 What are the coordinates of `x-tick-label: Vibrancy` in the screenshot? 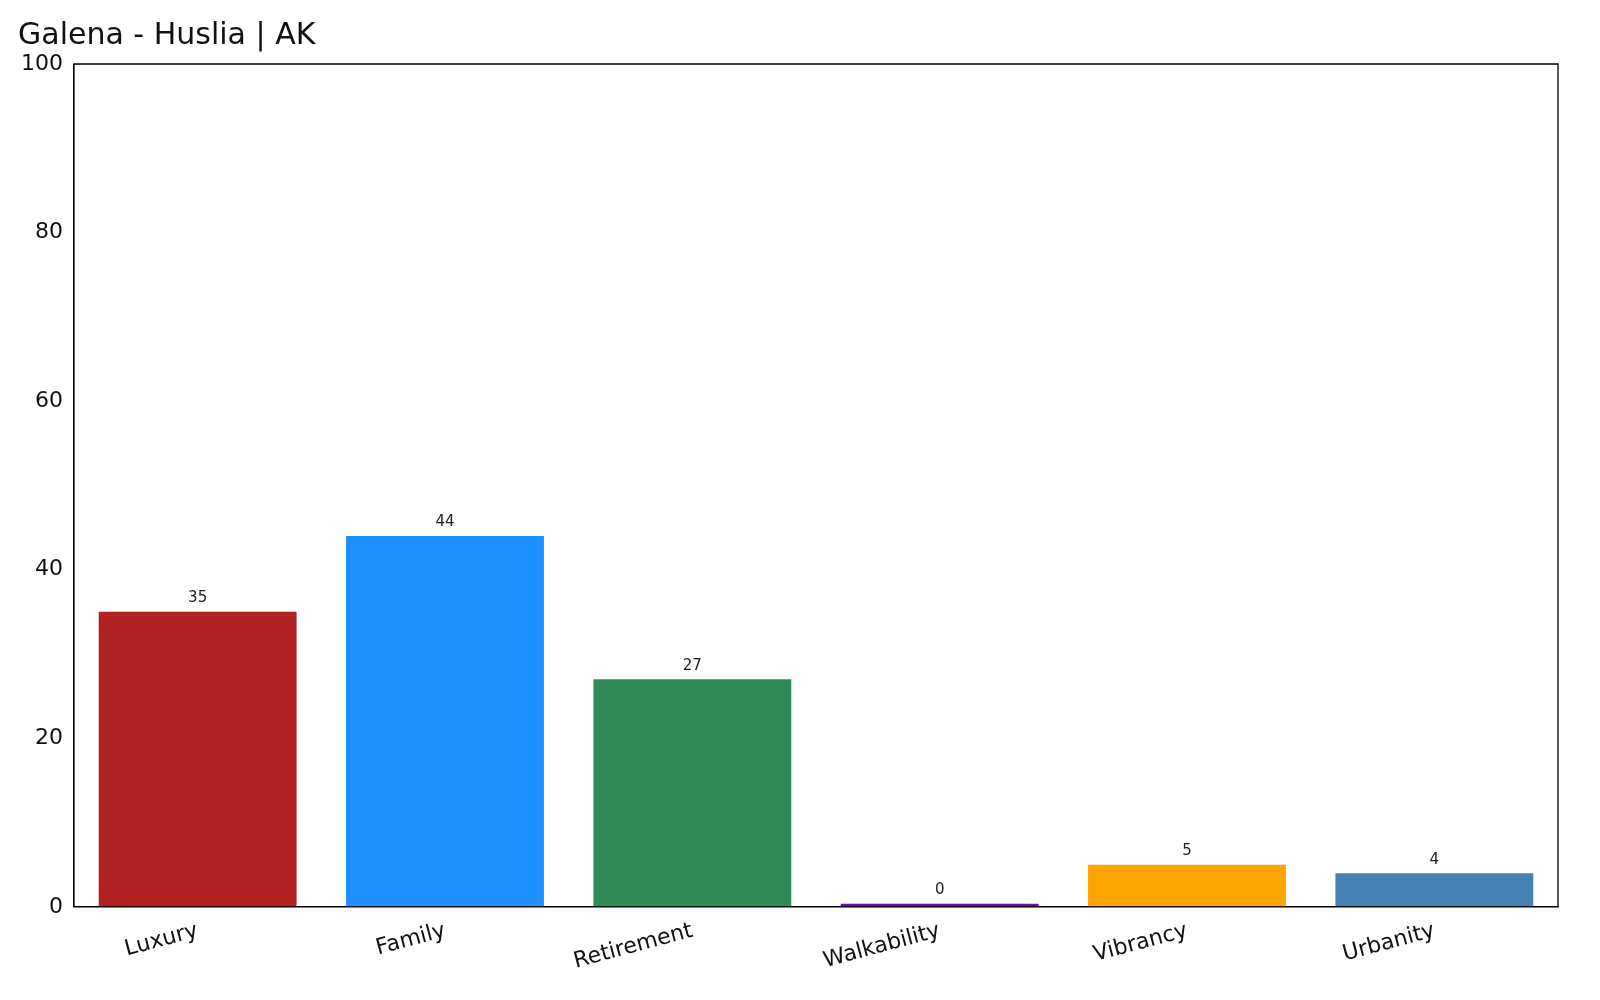 It's located at (1140, 941).